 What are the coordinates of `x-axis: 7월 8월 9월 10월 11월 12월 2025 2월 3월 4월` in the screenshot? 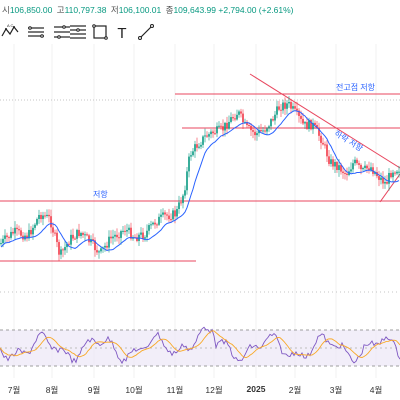 It's located at (200, 389).